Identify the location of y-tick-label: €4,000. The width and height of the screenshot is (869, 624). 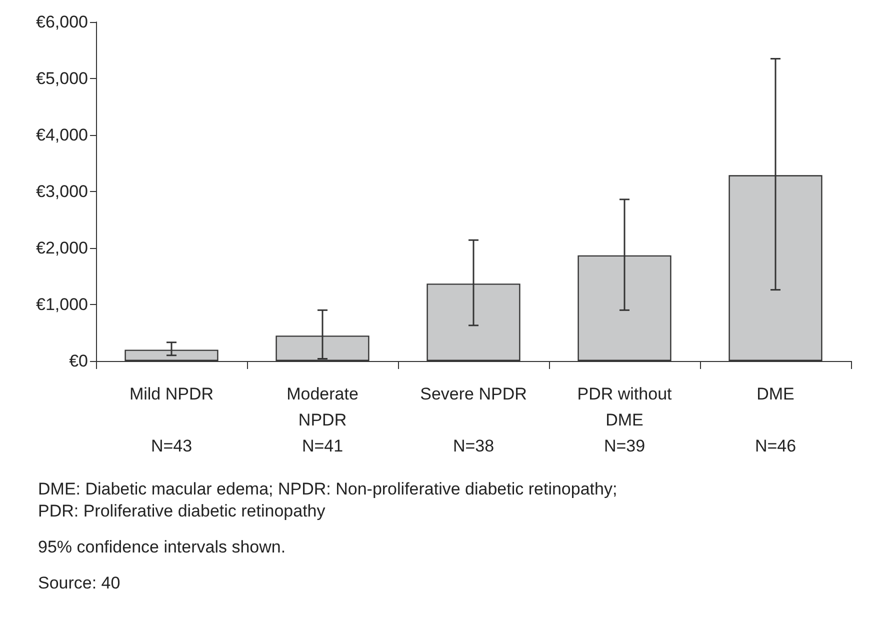
(62, 135).